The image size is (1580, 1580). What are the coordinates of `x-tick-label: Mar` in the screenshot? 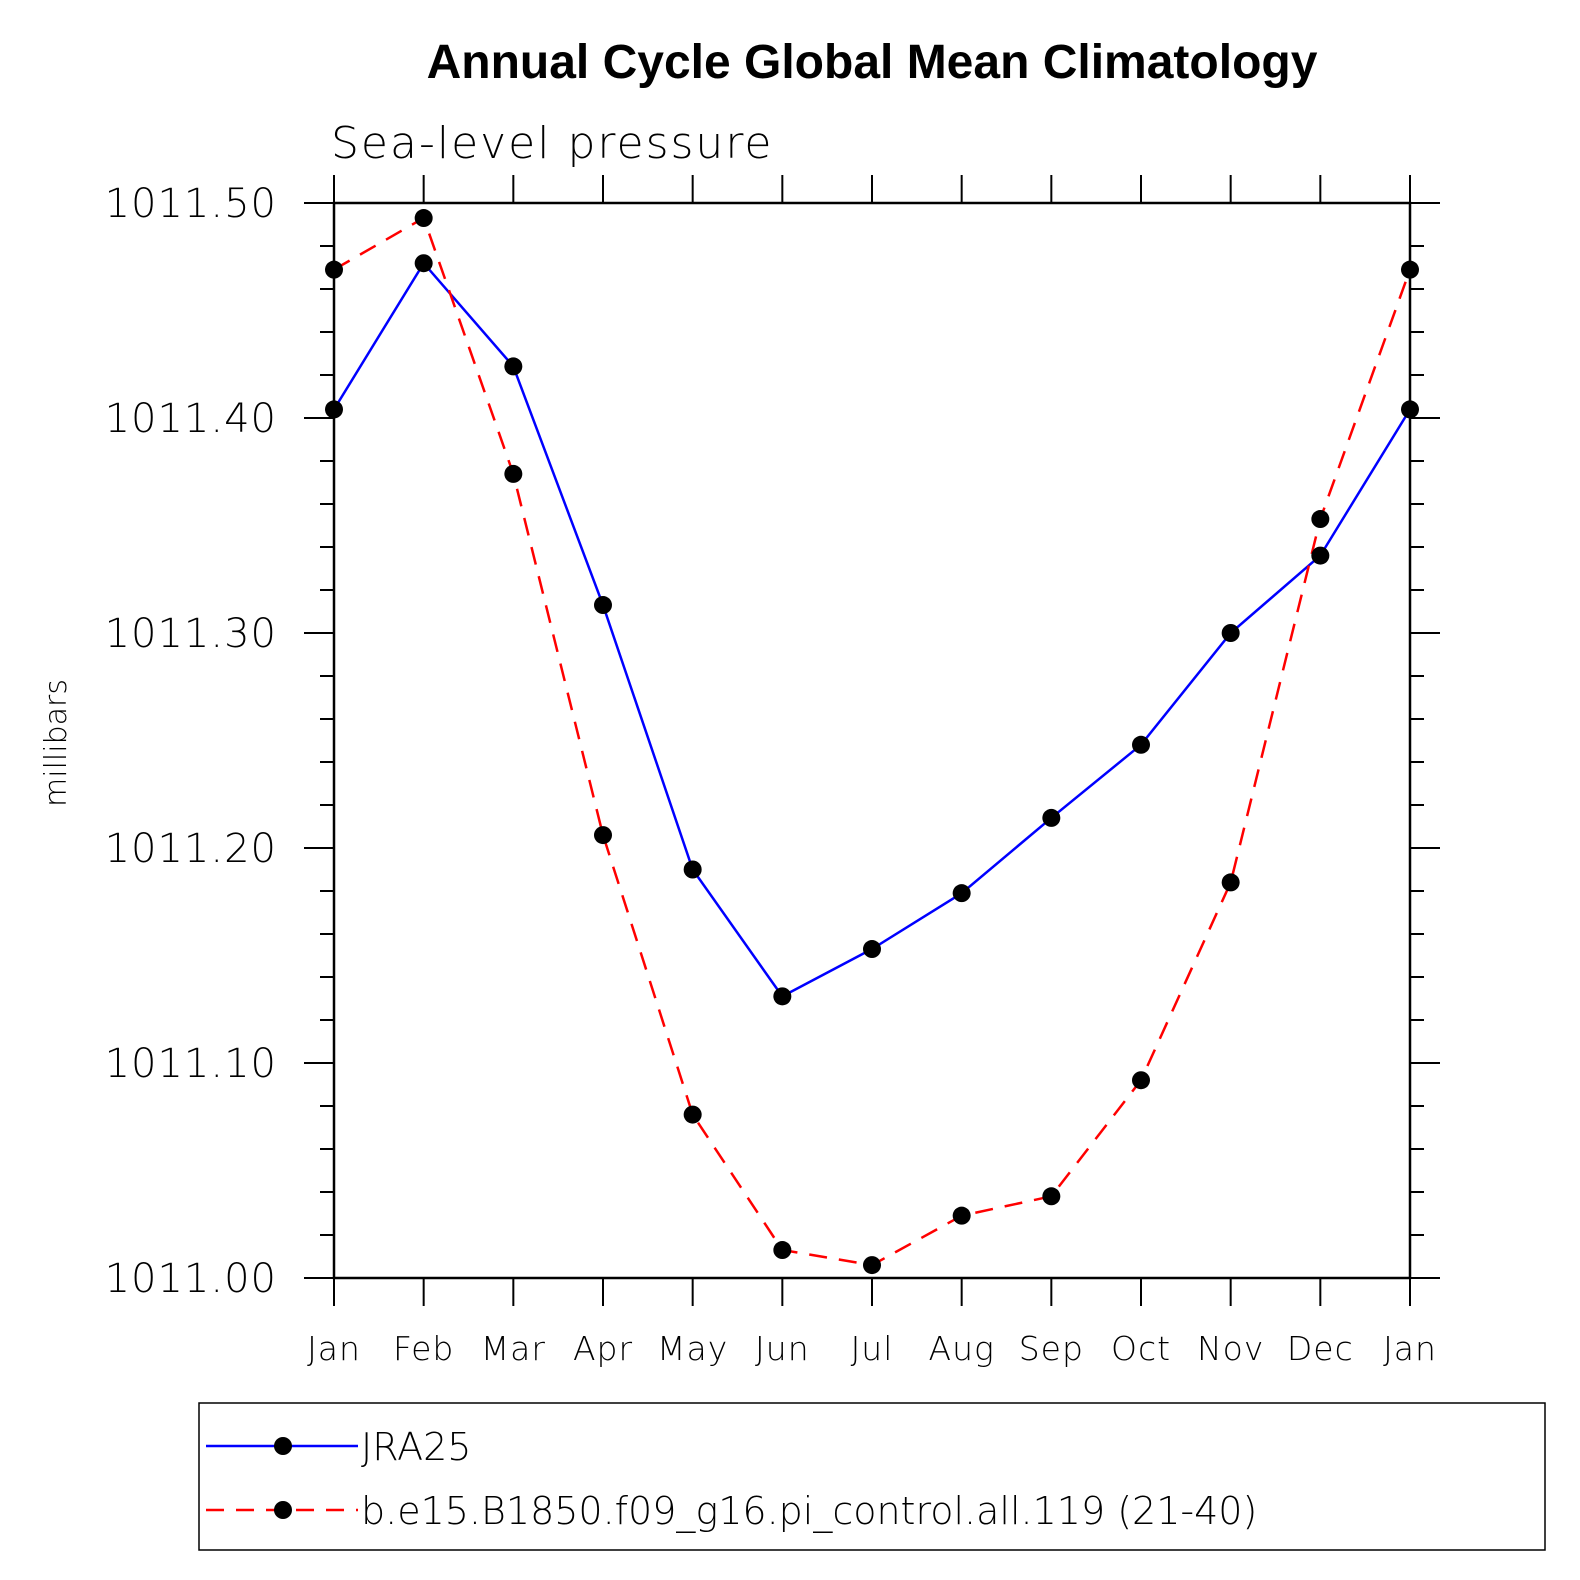 It's located at (513, 1348).